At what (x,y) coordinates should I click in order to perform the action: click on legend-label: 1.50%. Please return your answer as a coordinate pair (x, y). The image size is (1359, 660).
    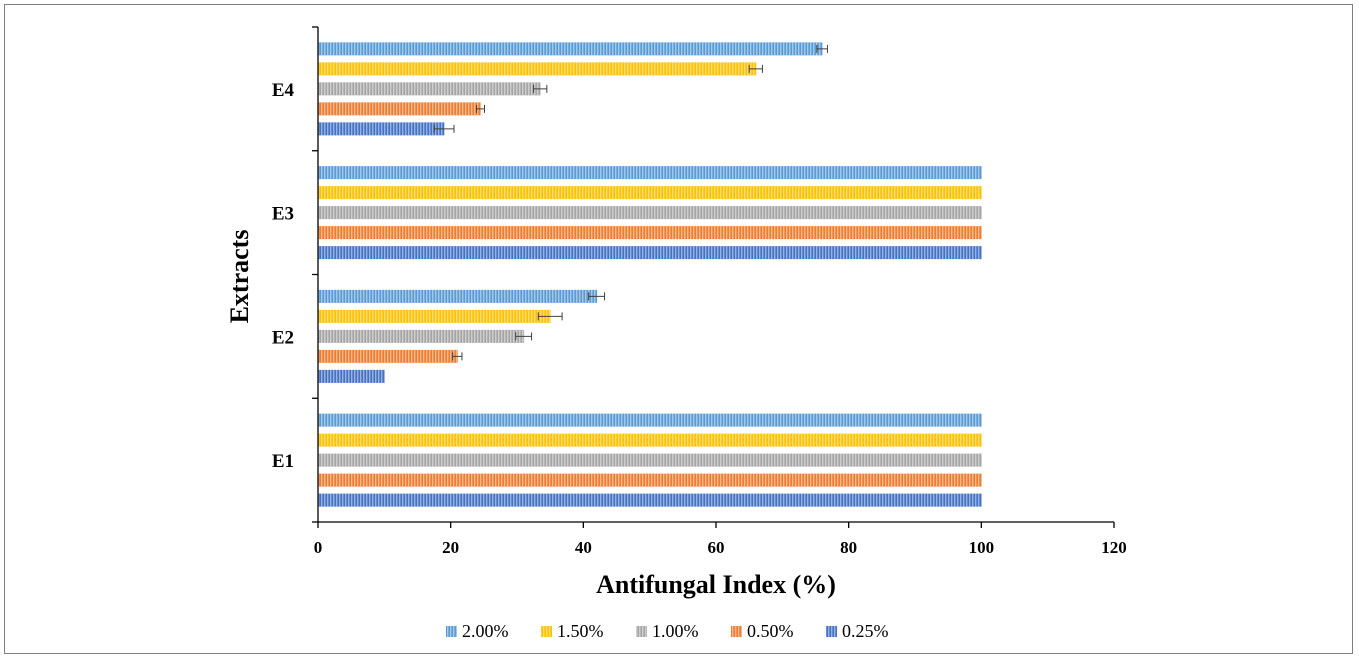
    Looking at the image, I should click on (580, 631).